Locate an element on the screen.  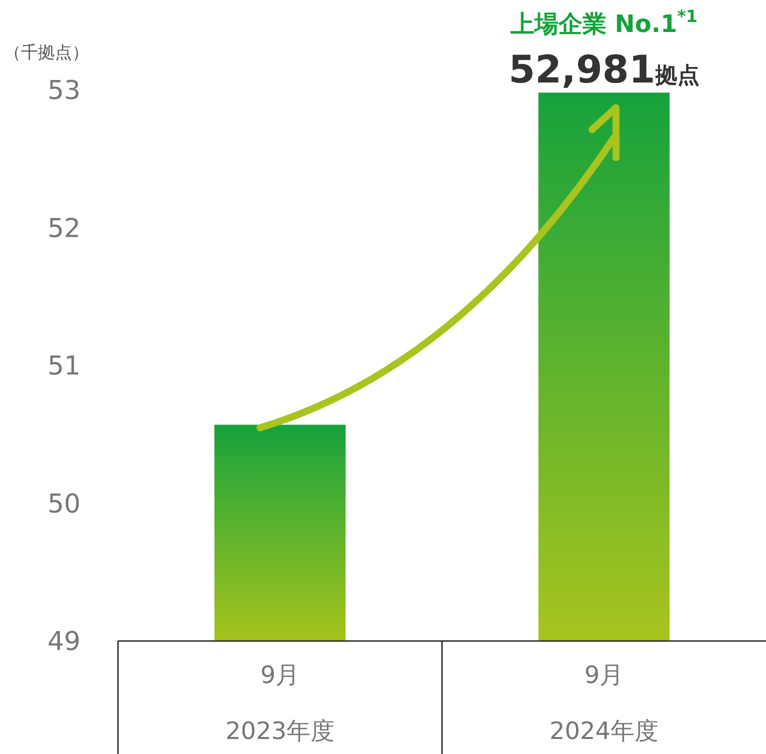
x-tick-label: 9月 2023年度 is located at coordinates (280, 703).